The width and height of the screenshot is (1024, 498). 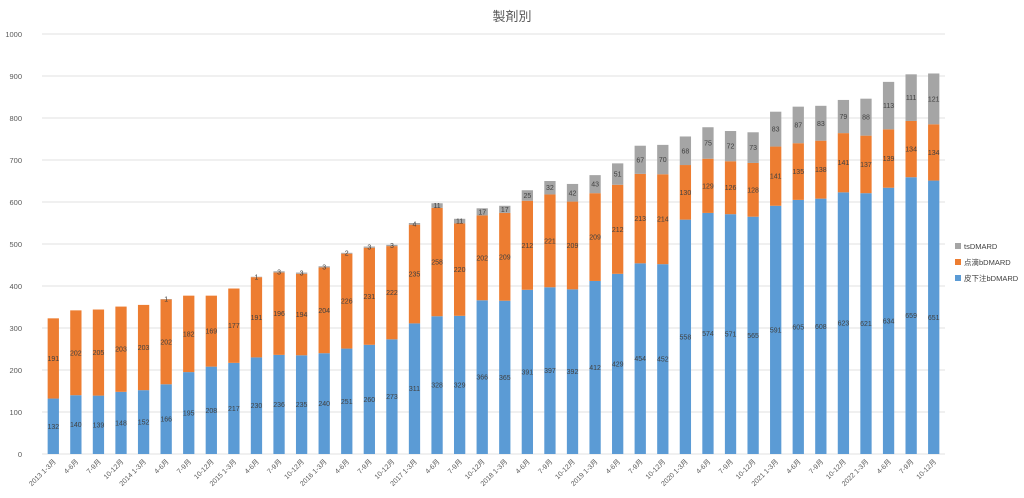 I want to click on y-tick-label: 900, so click(x=15, y=76).